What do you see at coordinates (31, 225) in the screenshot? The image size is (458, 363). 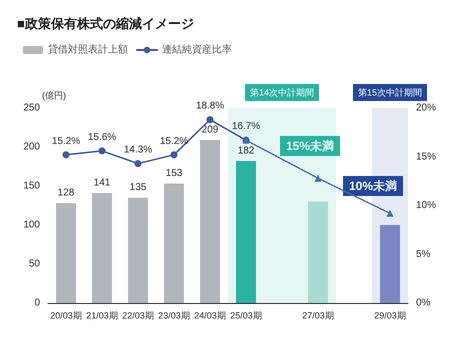 I see `y-tick-label: 100` at bounding box center [31, 225].